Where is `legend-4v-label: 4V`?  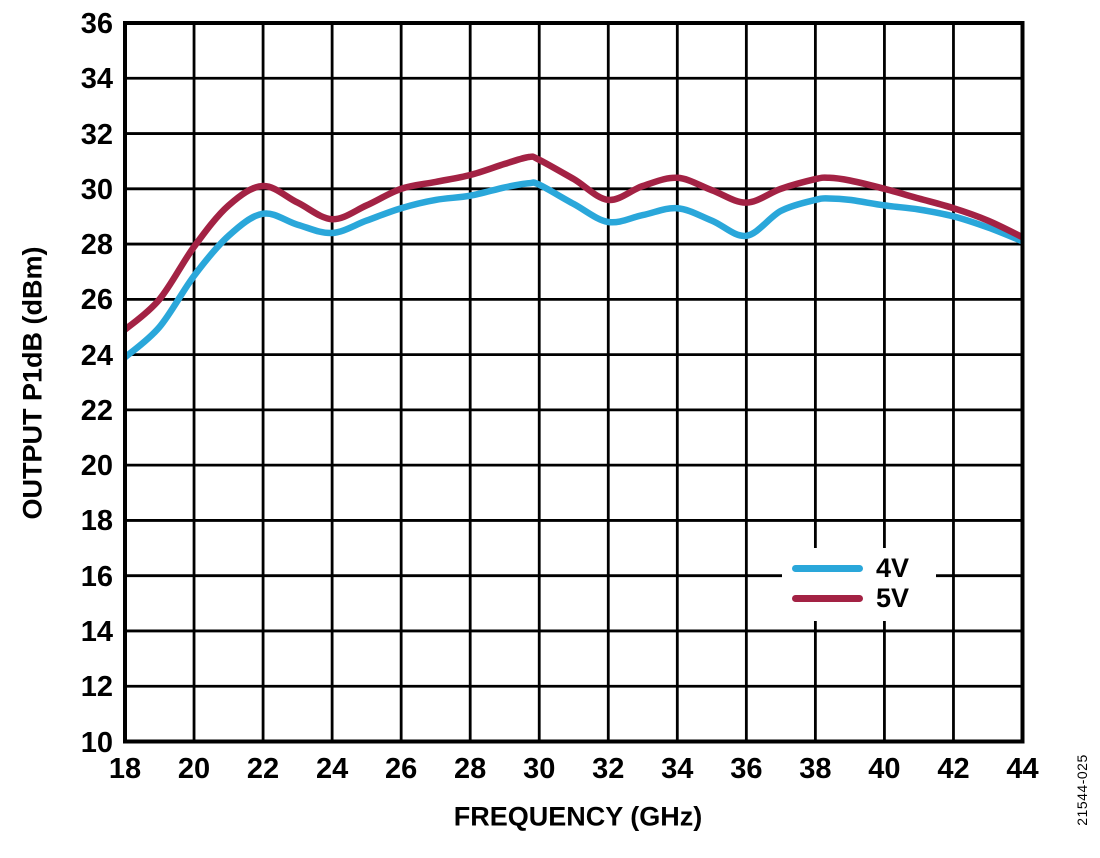 legend-4v-label: 4V is located at coordinates (893, 568).